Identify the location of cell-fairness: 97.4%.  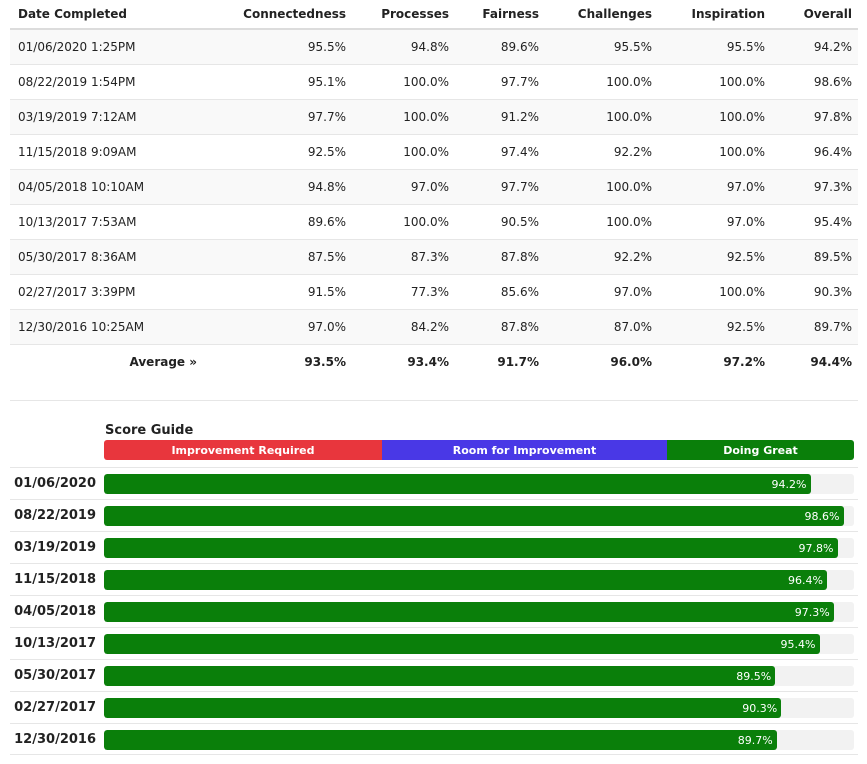
(500, 152).